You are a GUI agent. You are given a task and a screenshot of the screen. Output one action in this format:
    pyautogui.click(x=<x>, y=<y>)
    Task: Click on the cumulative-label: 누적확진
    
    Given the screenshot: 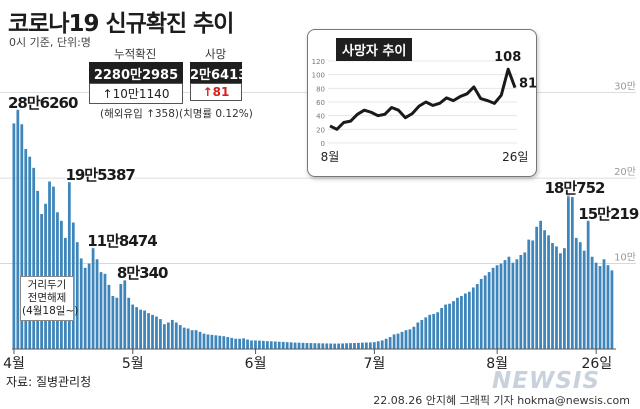 What is the action you would take?
    pyautogui.click(x=135, y=54)
    